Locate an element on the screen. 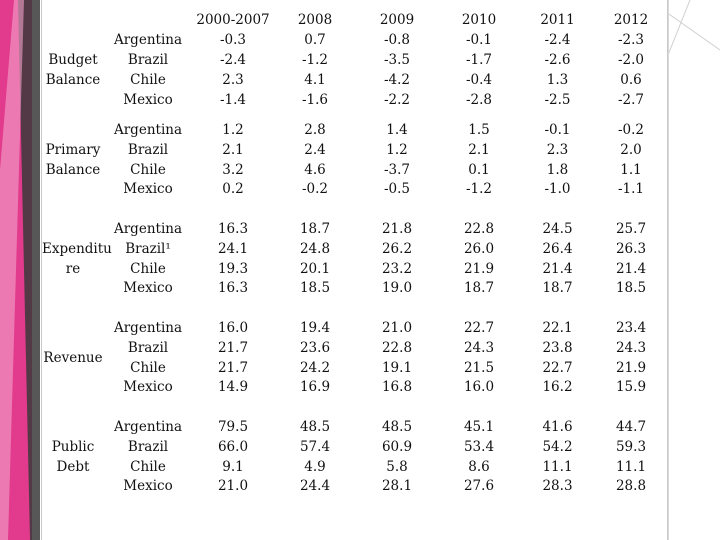 The image size is (720, 540). value-cell: -0.1 2.3 1.8 -1.0 is located at coordinates (557, 160).